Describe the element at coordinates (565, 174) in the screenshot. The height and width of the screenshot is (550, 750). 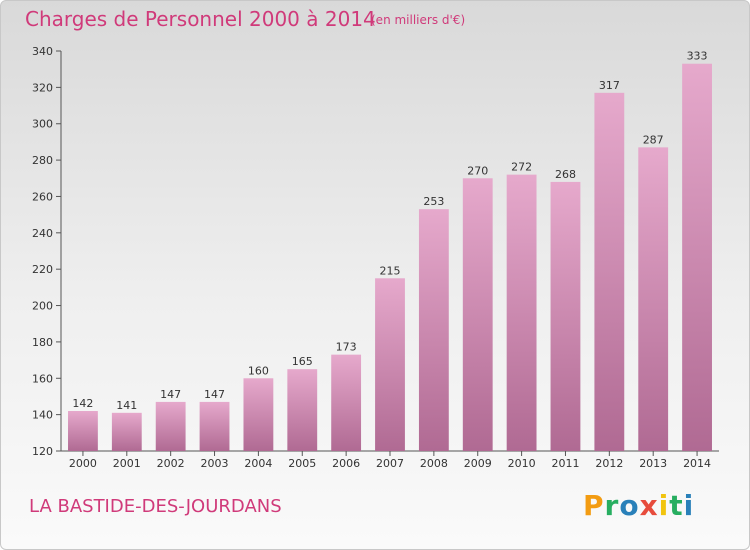
I see `data-label-2011: 268` at that location.